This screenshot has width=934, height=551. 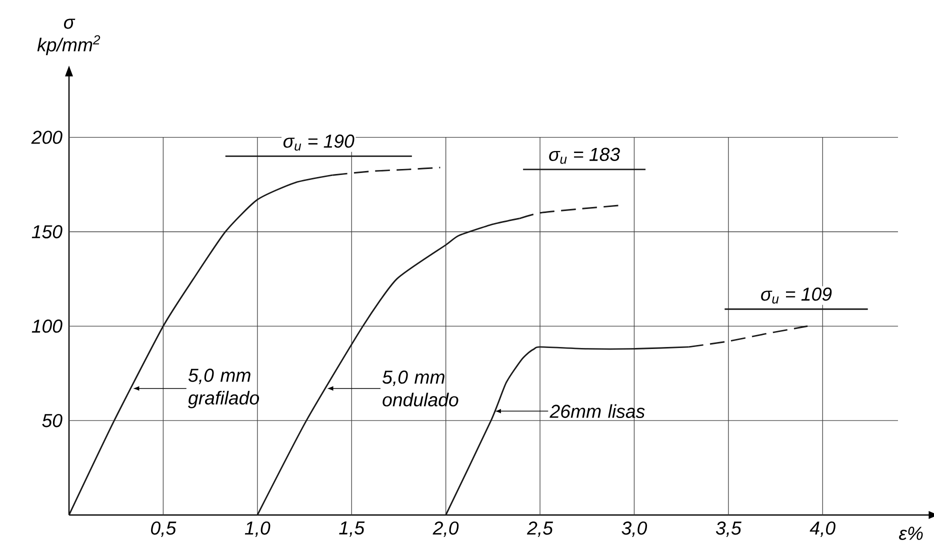 I want to click on x-tick-label: 3,0, so click(x=635, y=529).